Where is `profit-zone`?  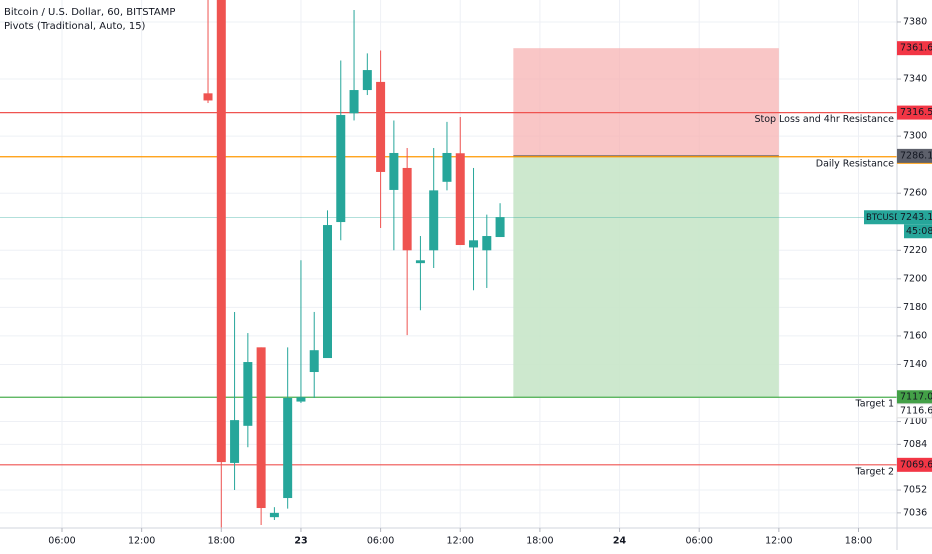 profit-zone is located at coordinates (646, 276).